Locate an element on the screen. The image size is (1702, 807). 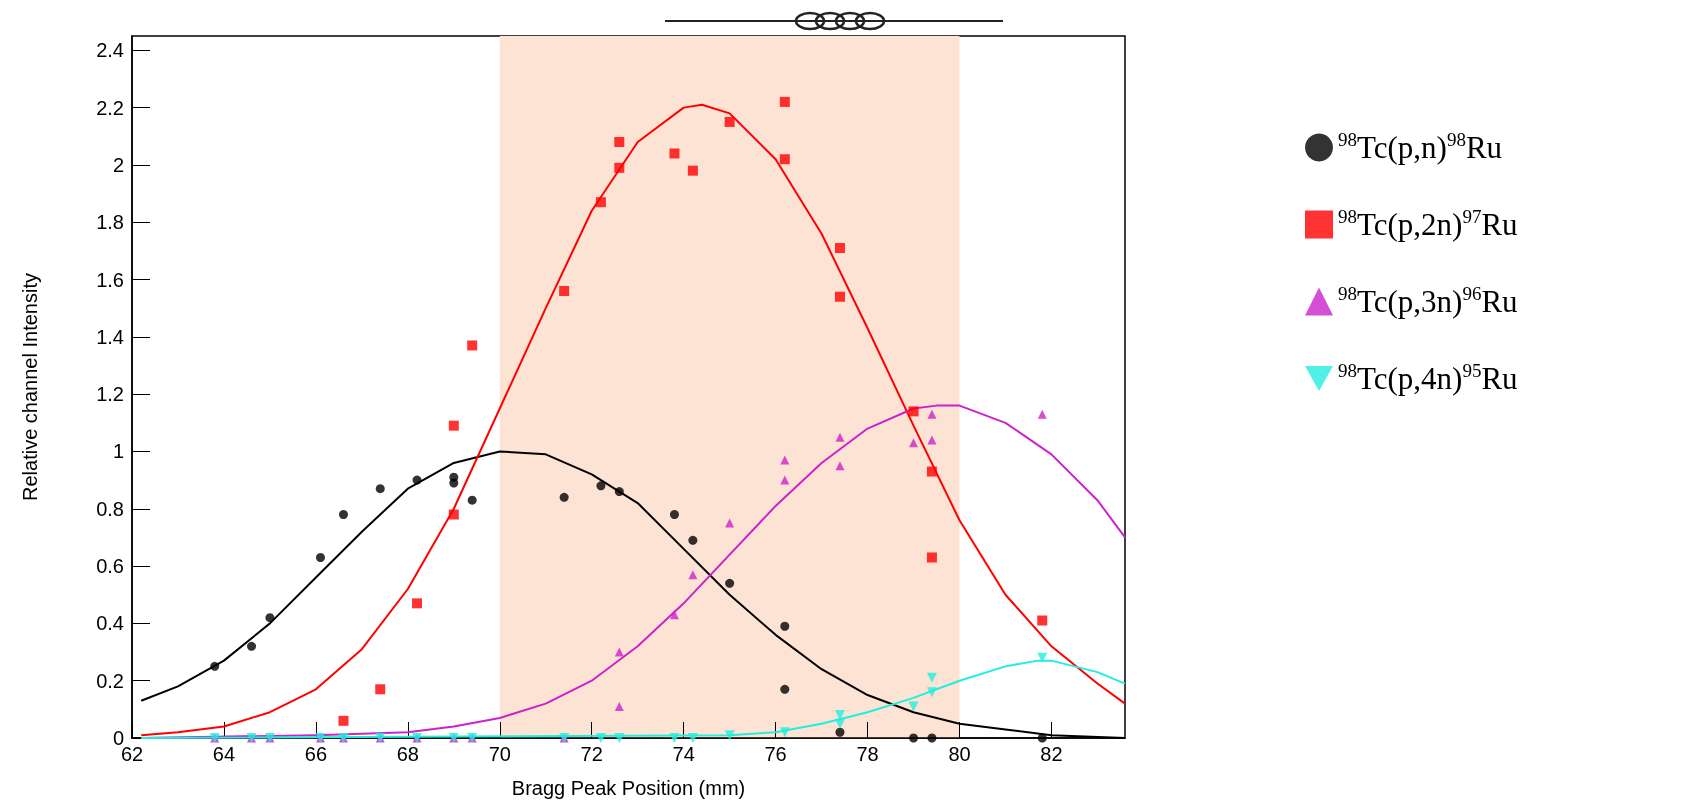
x-tick-label: 66 is located at coordinates (316, 754).